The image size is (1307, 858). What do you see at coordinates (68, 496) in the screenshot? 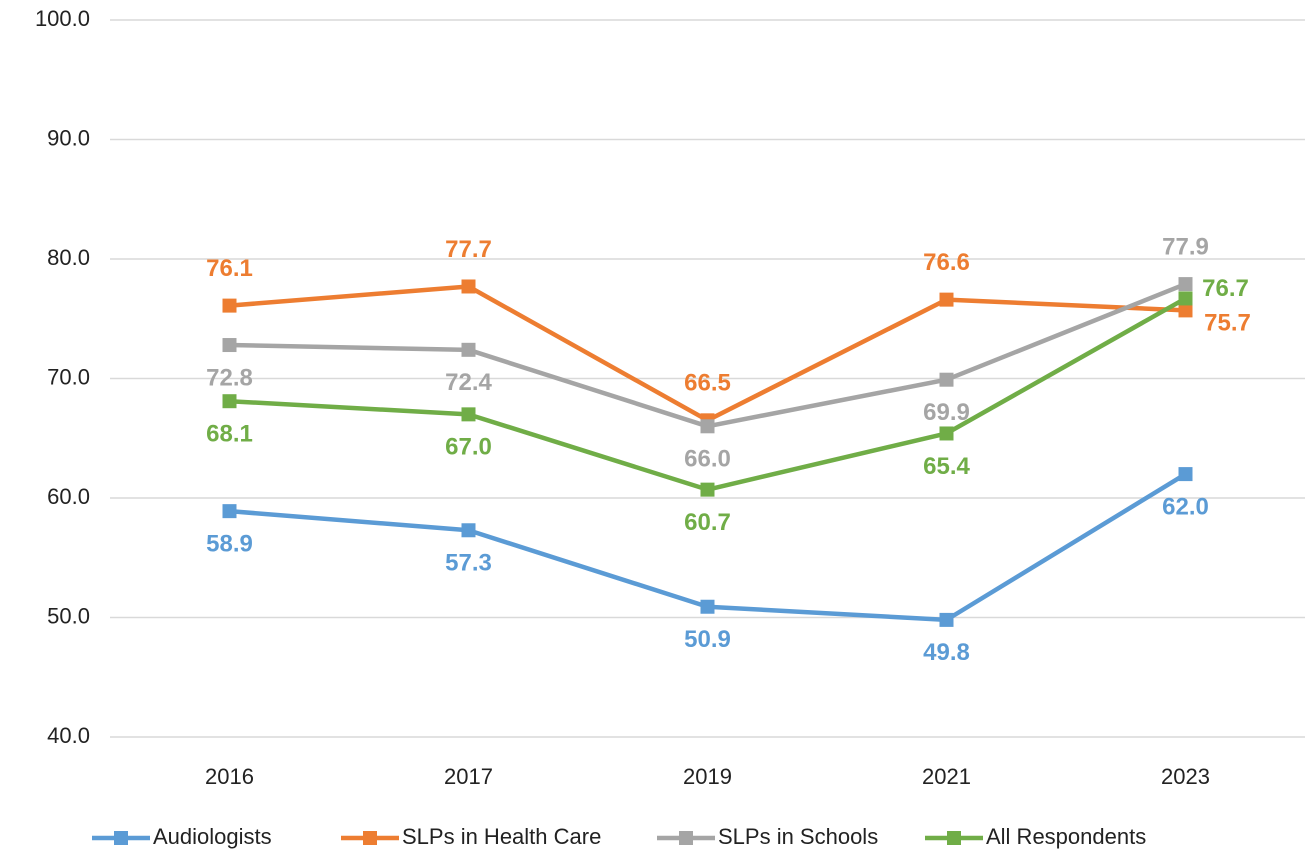
I see `y-tick-label: 60.0` at bounding box center [68, 496].